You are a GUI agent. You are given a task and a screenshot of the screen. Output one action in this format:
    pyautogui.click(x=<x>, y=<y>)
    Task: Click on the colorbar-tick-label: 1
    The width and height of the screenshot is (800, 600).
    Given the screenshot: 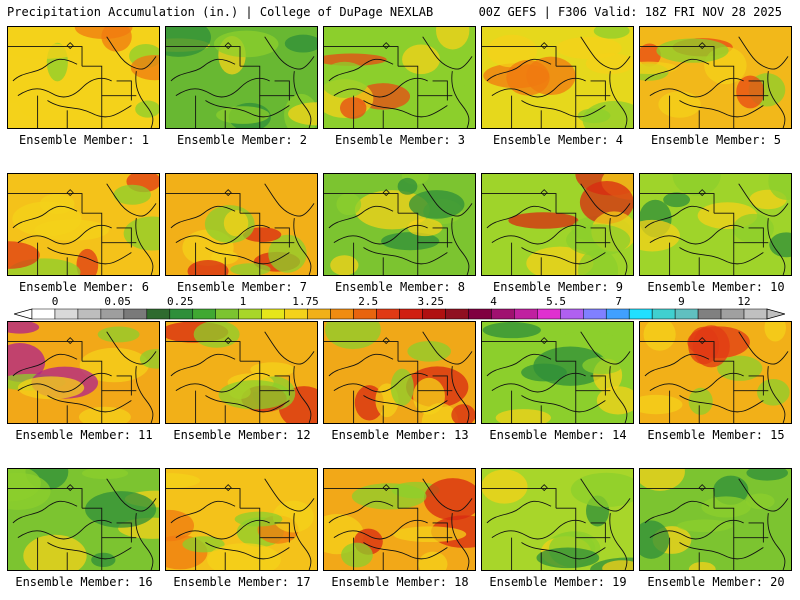 What is the action you would take?
    pyautogui.click(x=243, y=301)
    